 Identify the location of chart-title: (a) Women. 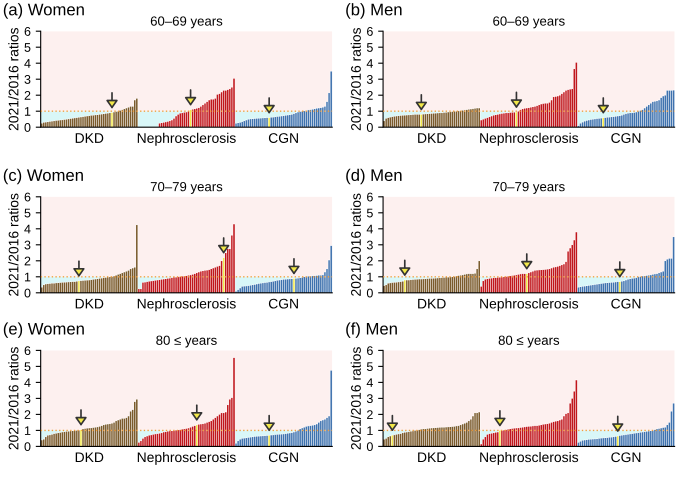
(44, 11).